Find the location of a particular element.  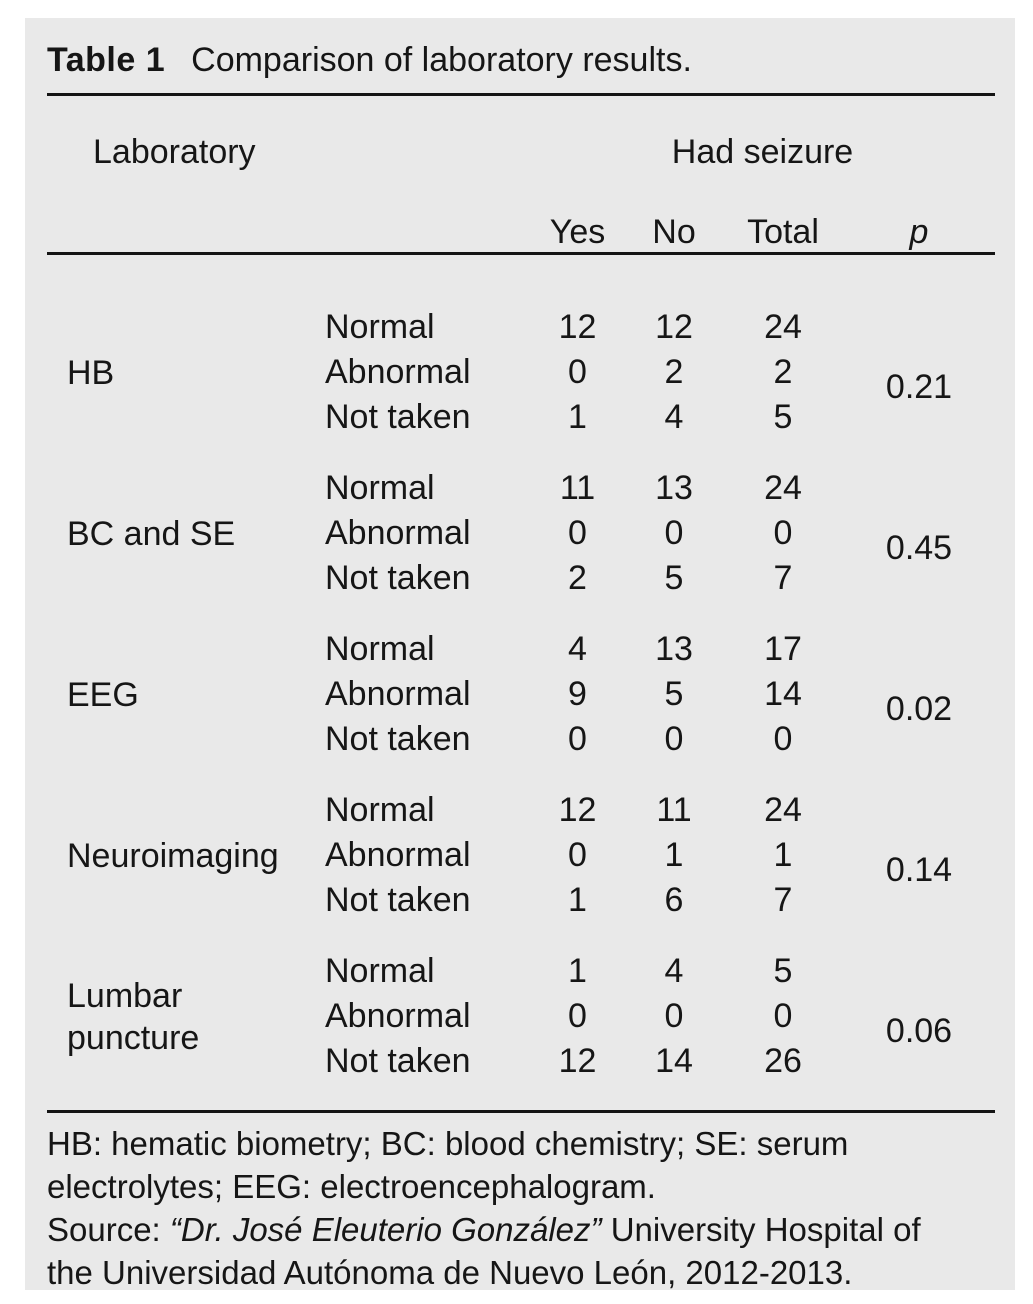

p-value: 0.45 is located at coordinates (919, 548).